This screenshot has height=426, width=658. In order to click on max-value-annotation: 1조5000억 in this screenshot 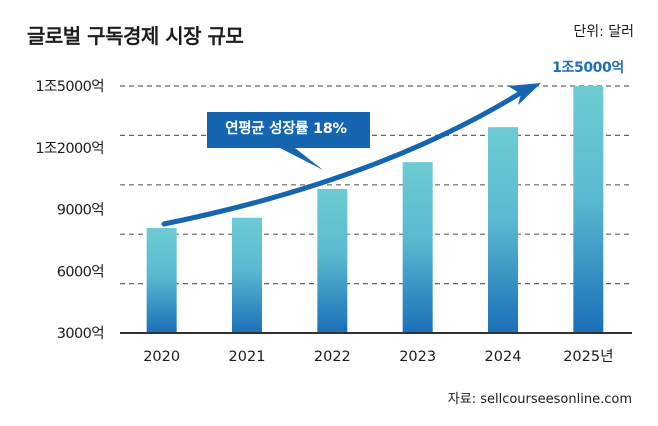, I will do `click(588, 68)`.